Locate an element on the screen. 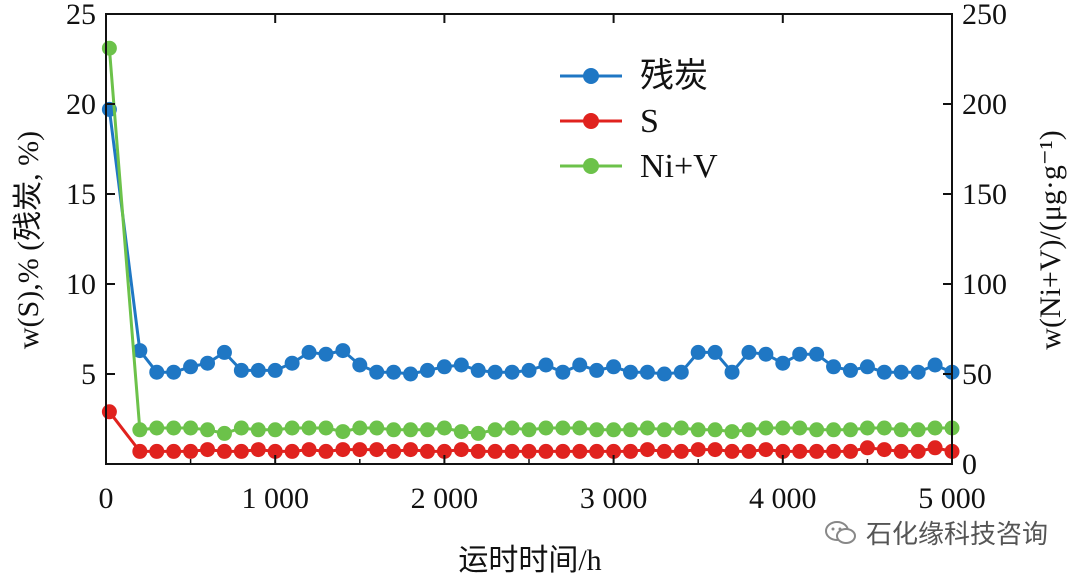 The width and height of the screenshot is (1080, 580). x-tick-label: 4 000 is located at coordinates (783, 498).